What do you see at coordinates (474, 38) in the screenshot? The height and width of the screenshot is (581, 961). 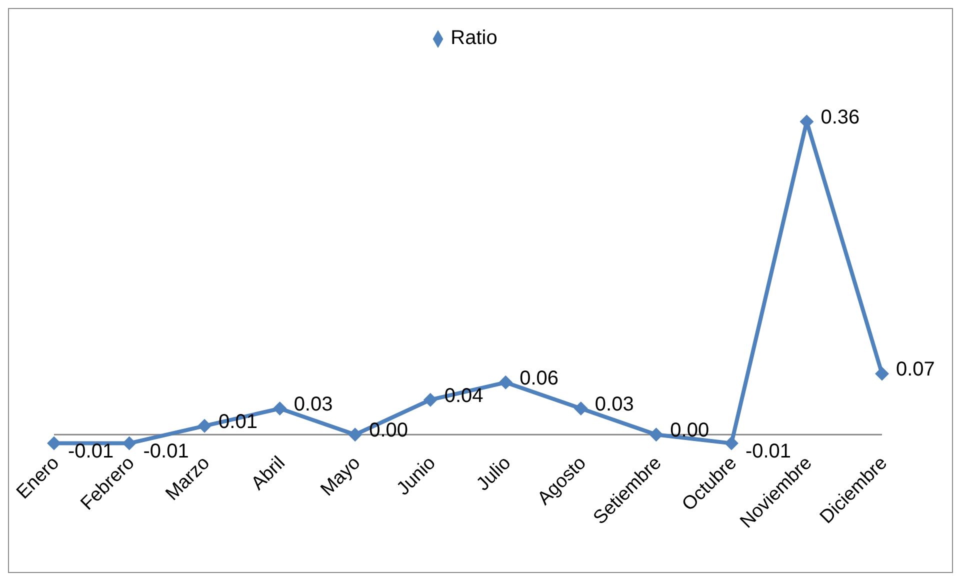 I see `legend-label: Ratio` at bounding box center [474, 38].